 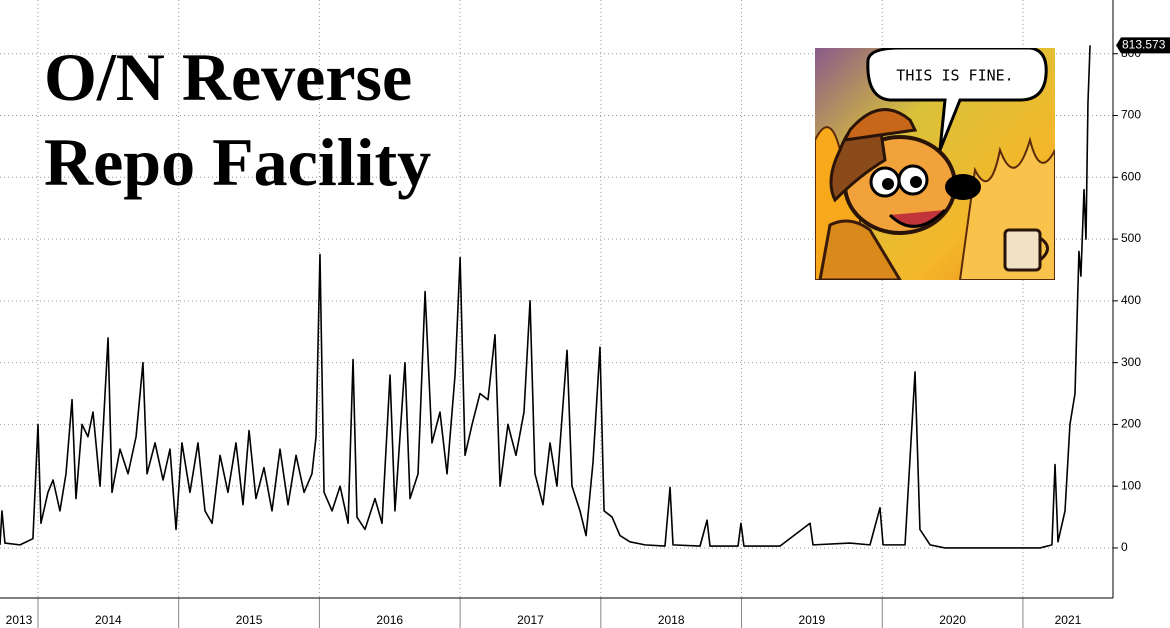 What do you see at coordinates (1131, 176) in the screenshot?
I see `y-tick-label: 600` at bounding box center [1131, 176].